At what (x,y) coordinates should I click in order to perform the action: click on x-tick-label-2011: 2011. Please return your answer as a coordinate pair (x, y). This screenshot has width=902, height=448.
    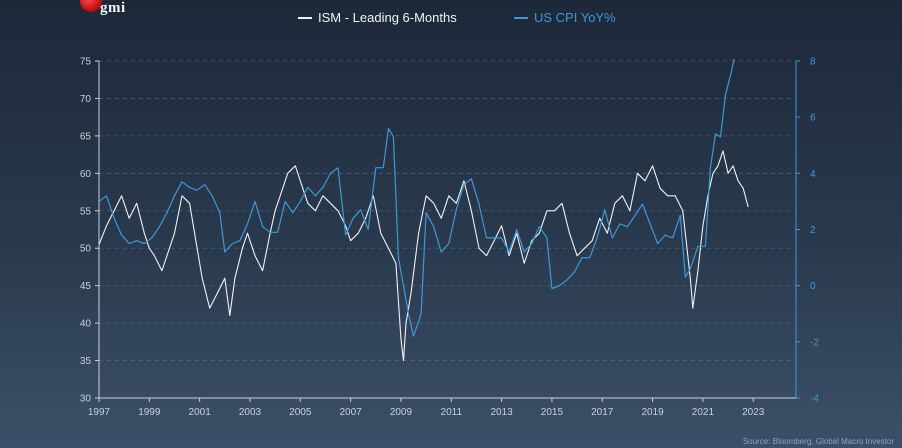
    Looking at the image, I should click on (452, 412).